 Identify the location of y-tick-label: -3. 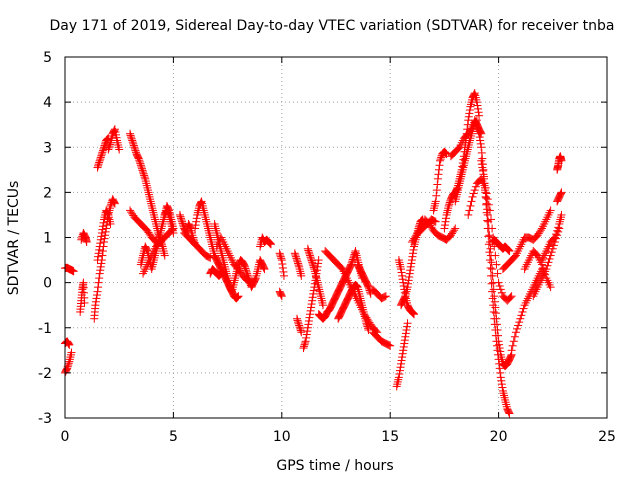
(45, 419).